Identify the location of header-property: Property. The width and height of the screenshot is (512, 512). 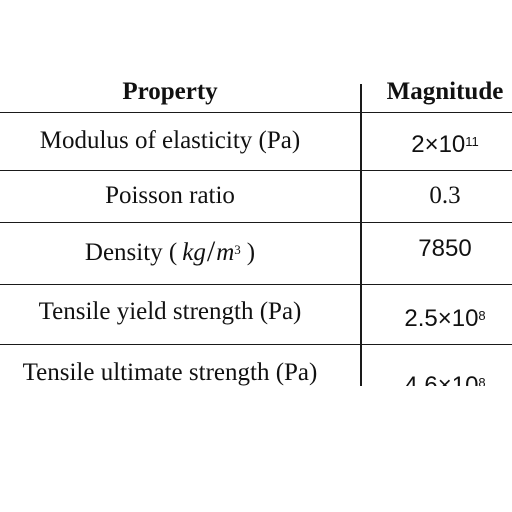
(170, 91).